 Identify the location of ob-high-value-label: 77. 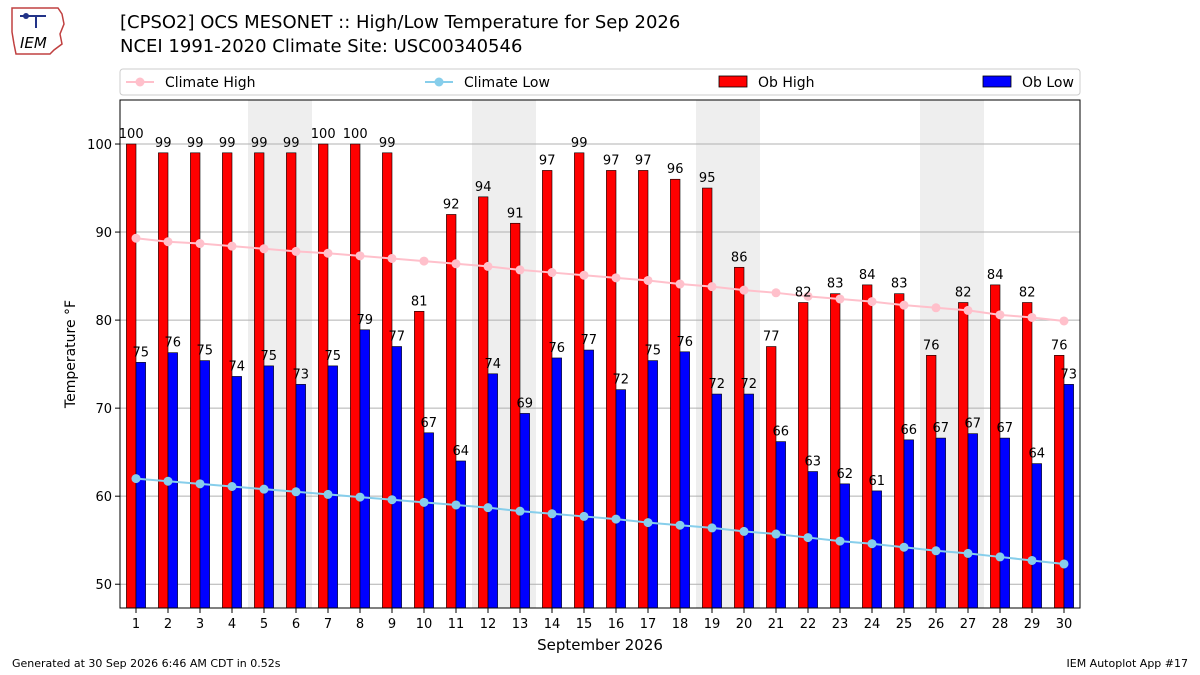
(771, 337).